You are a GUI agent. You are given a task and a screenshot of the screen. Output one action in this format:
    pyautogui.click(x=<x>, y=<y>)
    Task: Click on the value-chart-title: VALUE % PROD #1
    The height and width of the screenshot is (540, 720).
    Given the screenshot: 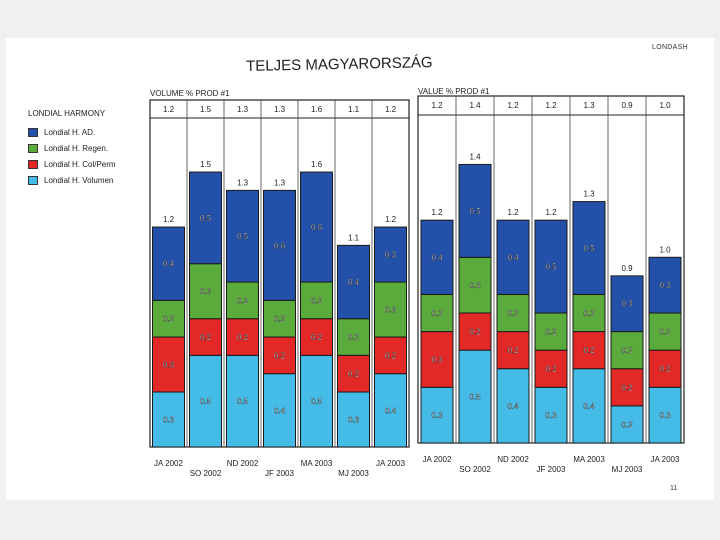 What is the action you would take?
    pyautogui.click(x=454, y=91)
    